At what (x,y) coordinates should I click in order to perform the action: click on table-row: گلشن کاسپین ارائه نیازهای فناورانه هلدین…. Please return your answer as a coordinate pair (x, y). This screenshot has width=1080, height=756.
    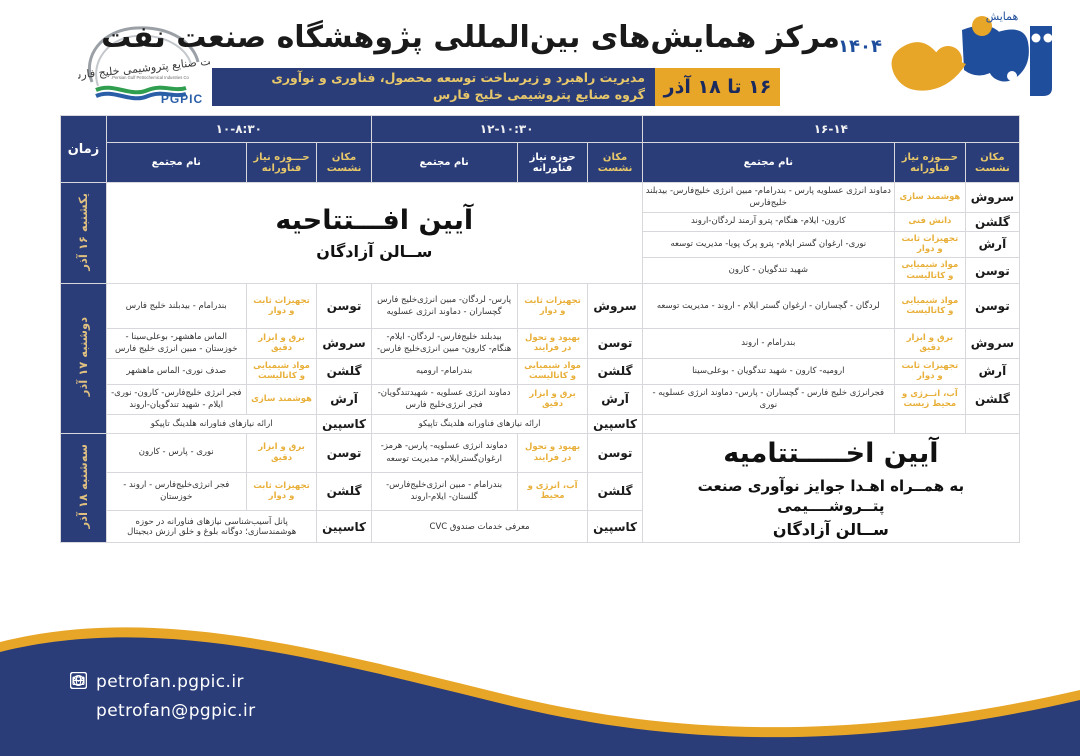
    Looking at the image, I should click on (540, 423).